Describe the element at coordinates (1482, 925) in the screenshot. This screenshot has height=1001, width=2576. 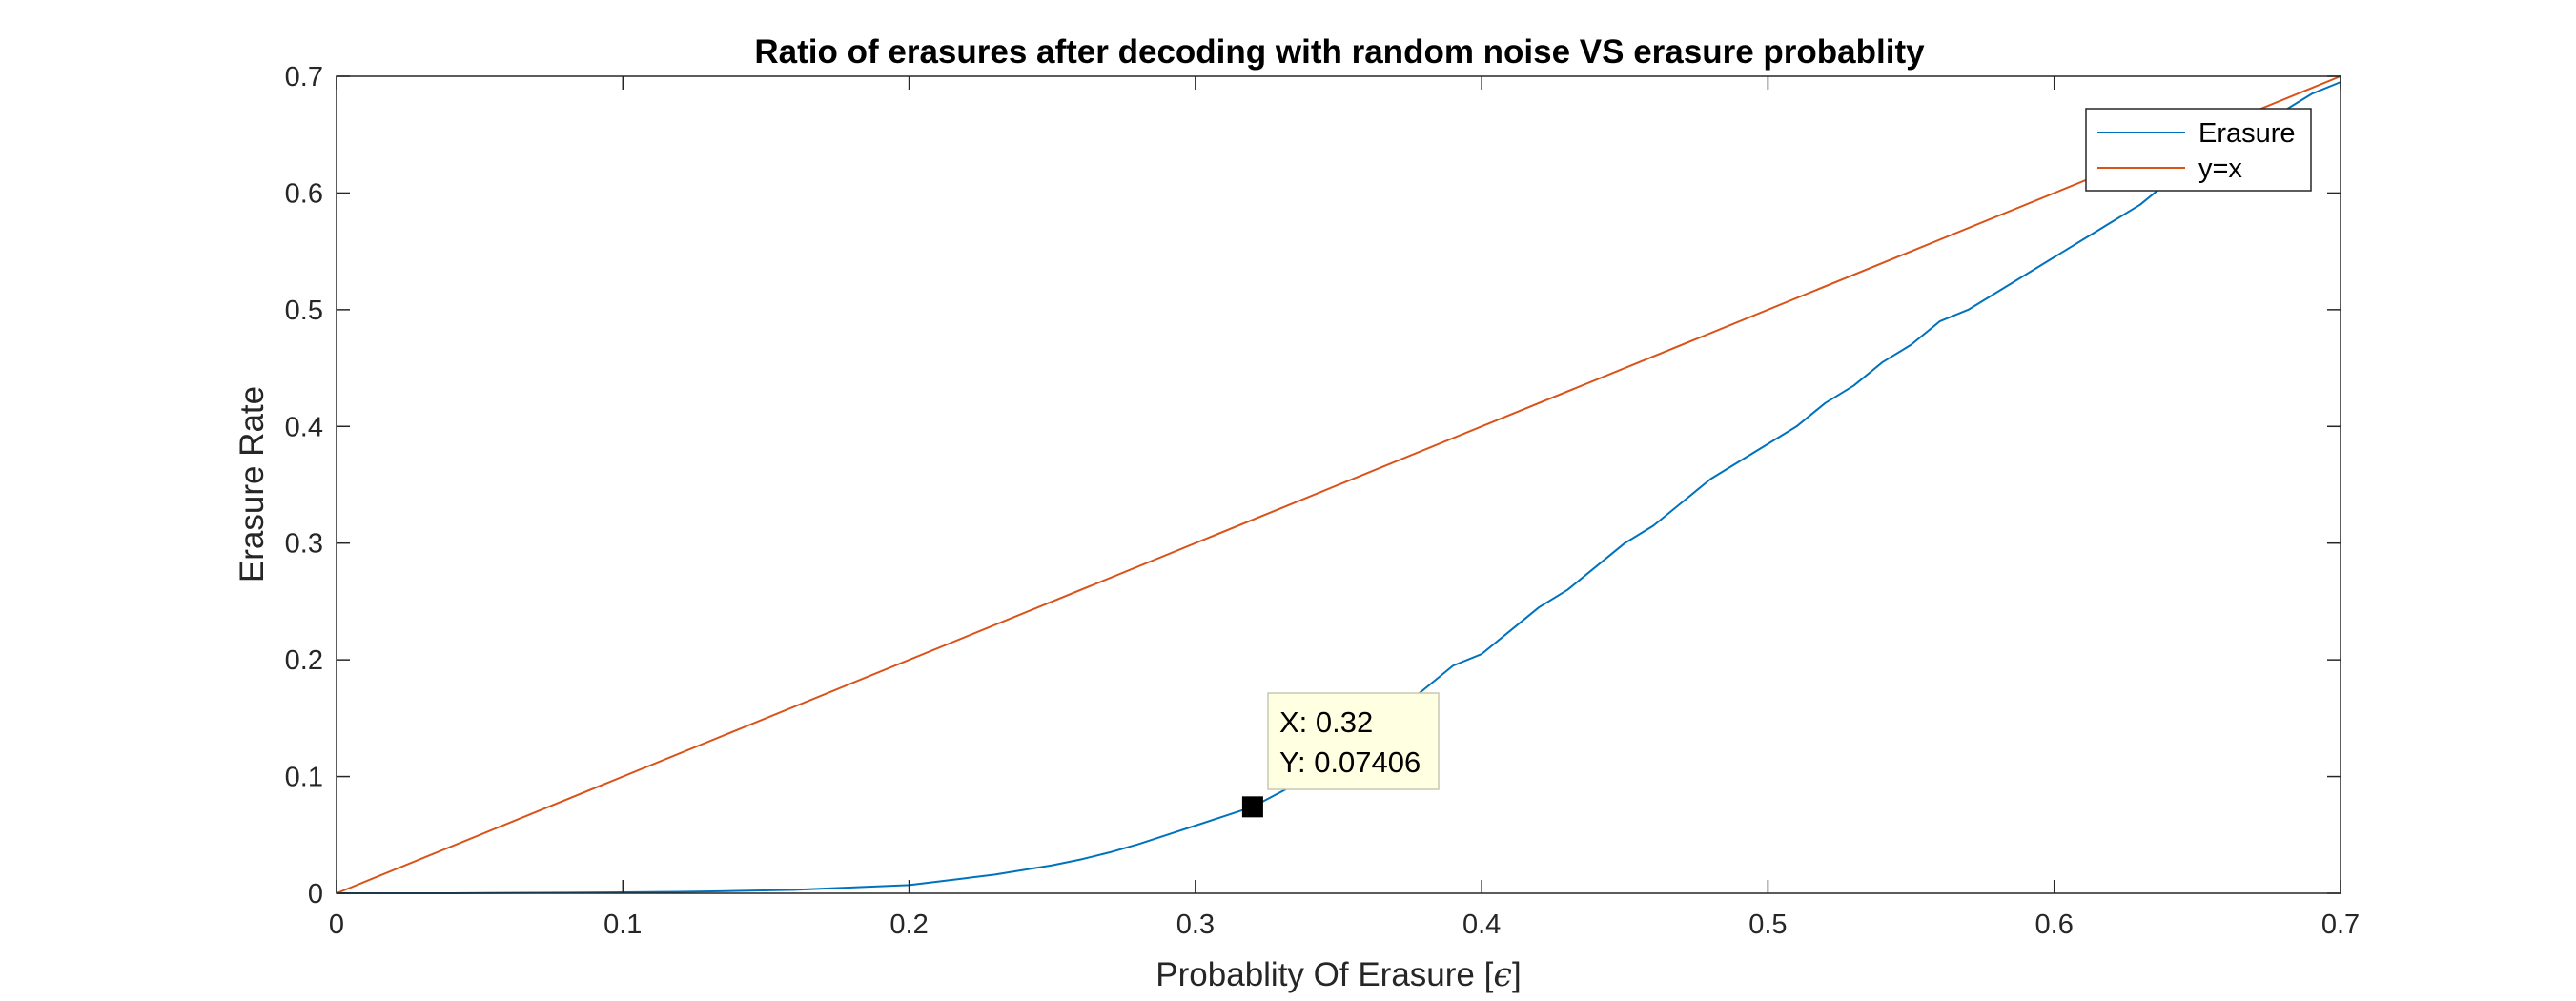
I see `x-tick-label: 0.4` at that location.